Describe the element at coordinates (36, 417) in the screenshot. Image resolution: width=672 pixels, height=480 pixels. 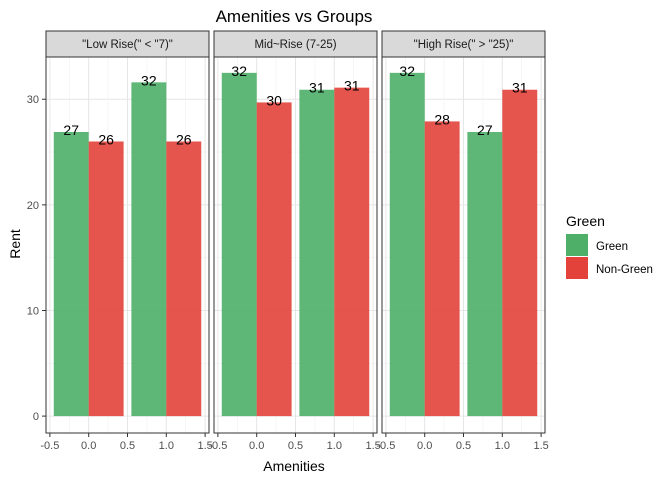
I see `y-tick-label: 0` at that location.